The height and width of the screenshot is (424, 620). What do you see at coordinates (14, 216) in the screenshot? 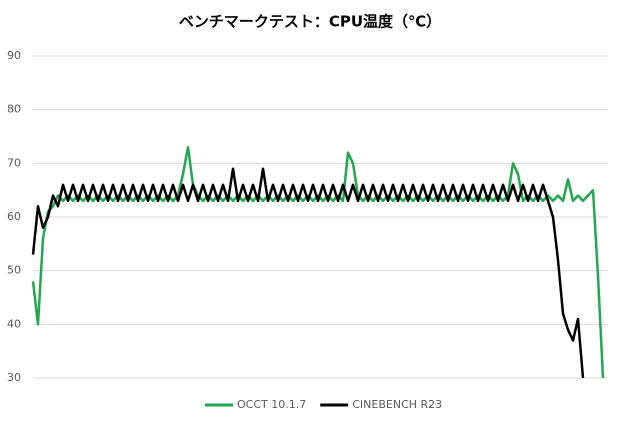
I see `y-tick-label: 60` at bounding box center [14, 216].